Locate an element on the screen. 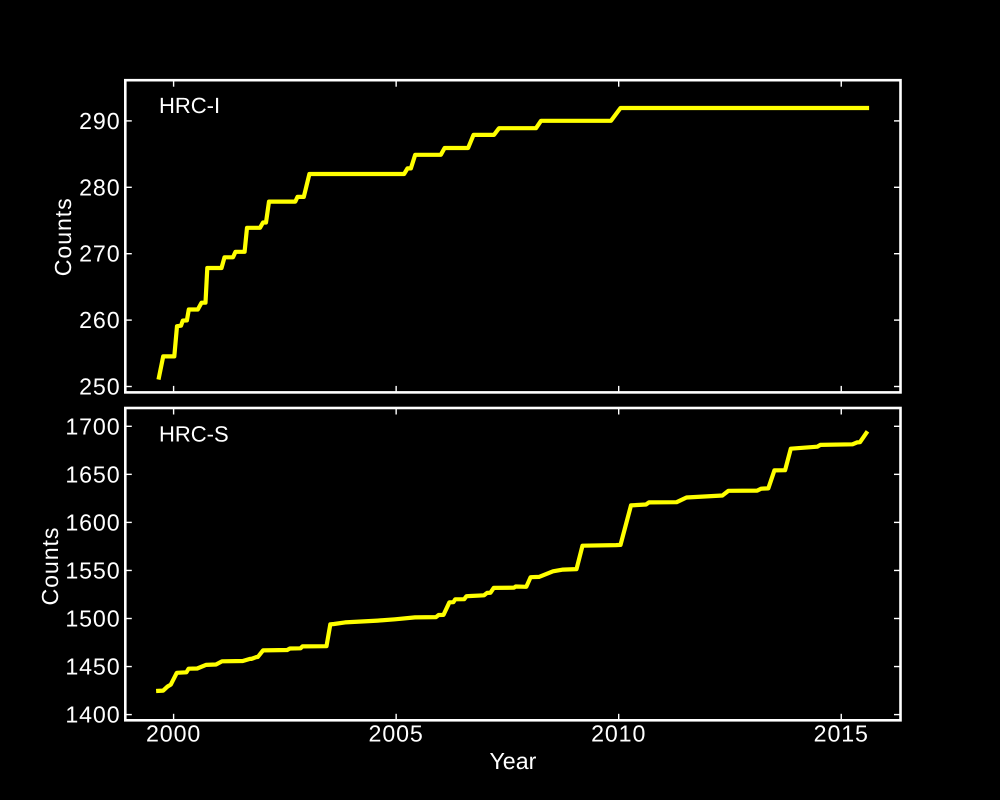 This screenshot has width=1000, height=800. svg-text: 1650 is located at coordinates (92, 474).